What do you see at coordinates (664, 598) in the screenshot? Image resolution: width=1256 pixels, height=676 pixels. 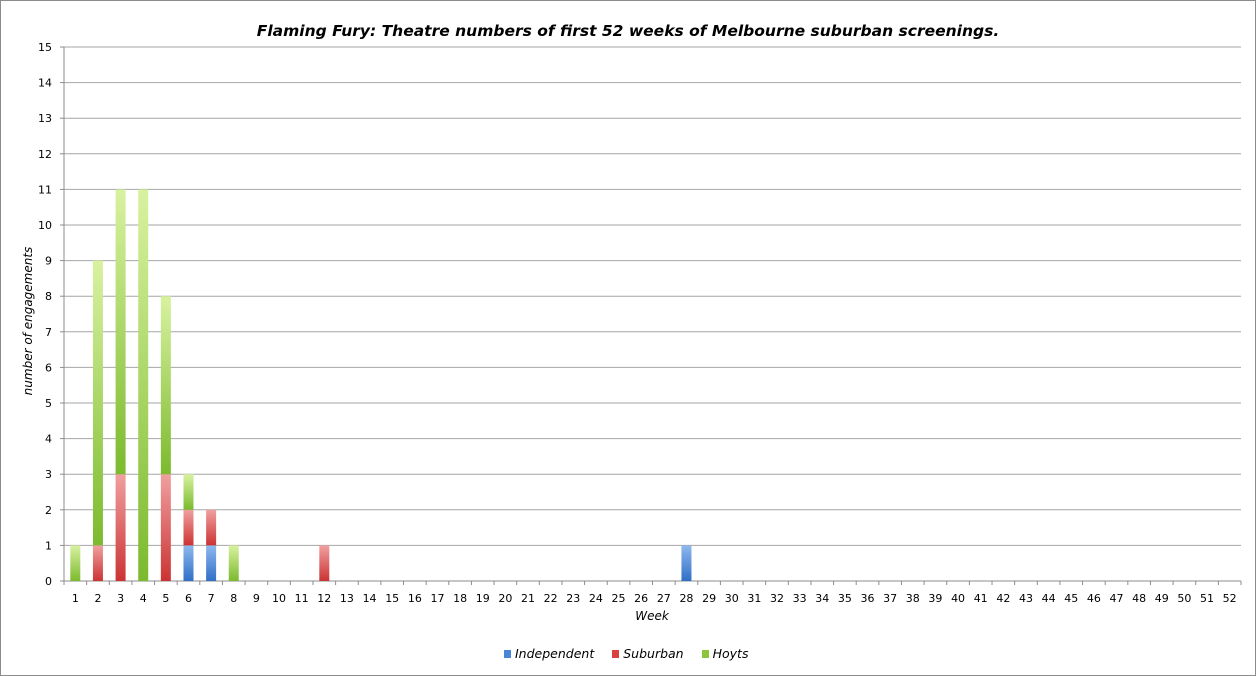 I see `x-tick-label: 27` at bounding box center [664, 598].